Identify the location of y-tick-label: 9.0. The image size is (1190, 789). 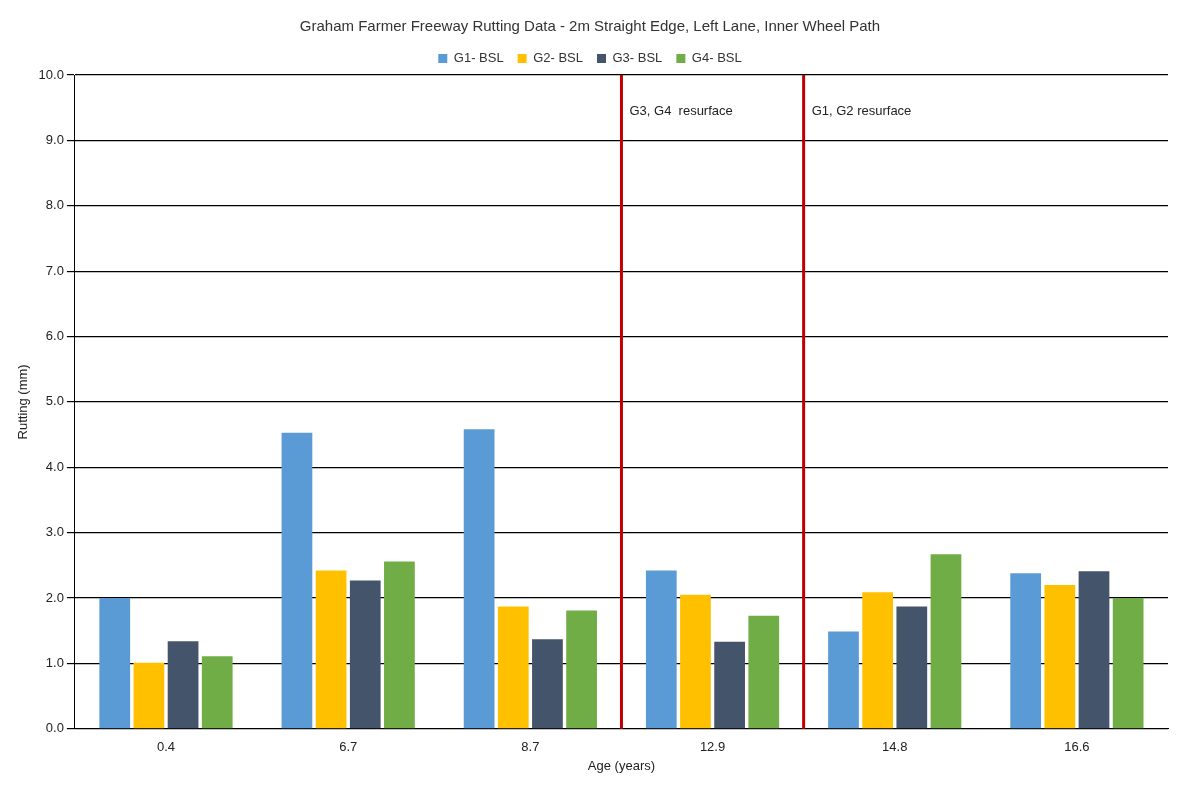
(54, 139).